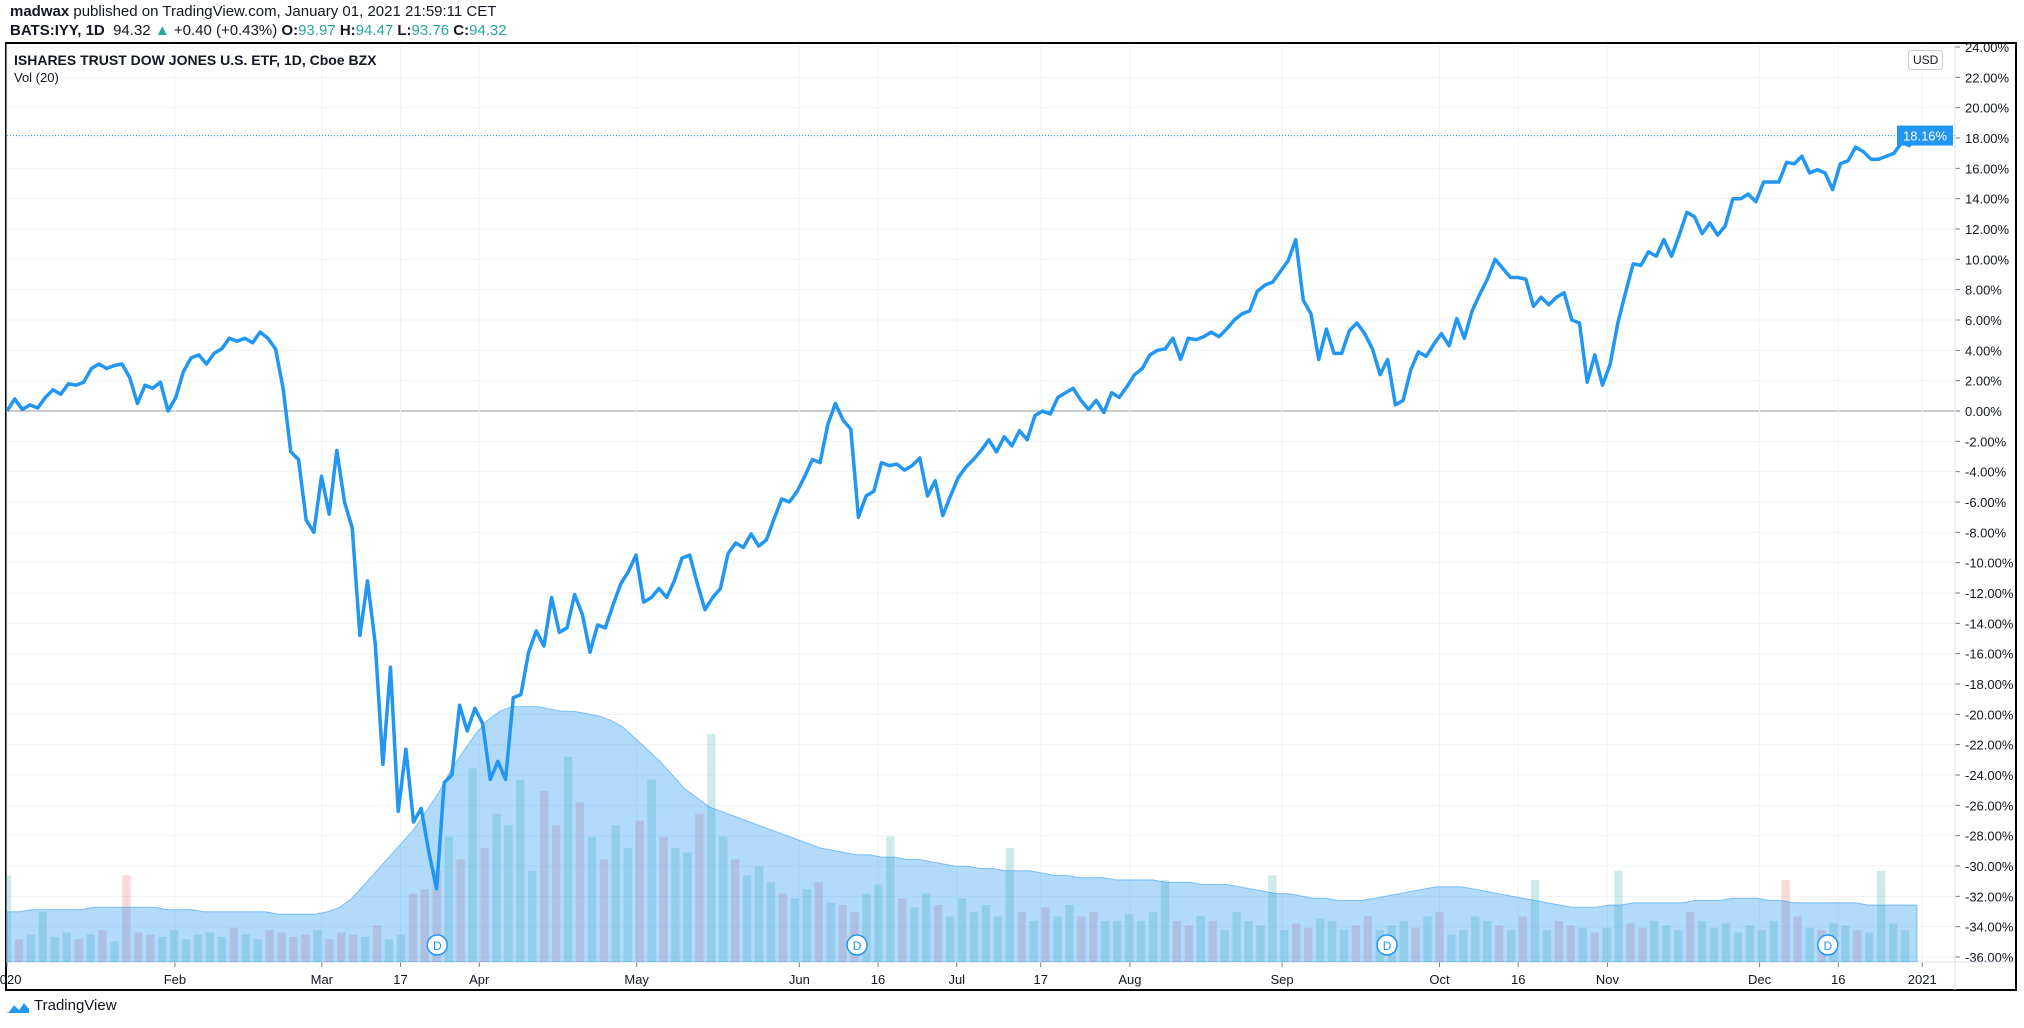  What do you see at coordinates (225, 30) in the screenshot?
I see `price-change: +0.40 (+0.43%)` at bounding box center [225, 30].